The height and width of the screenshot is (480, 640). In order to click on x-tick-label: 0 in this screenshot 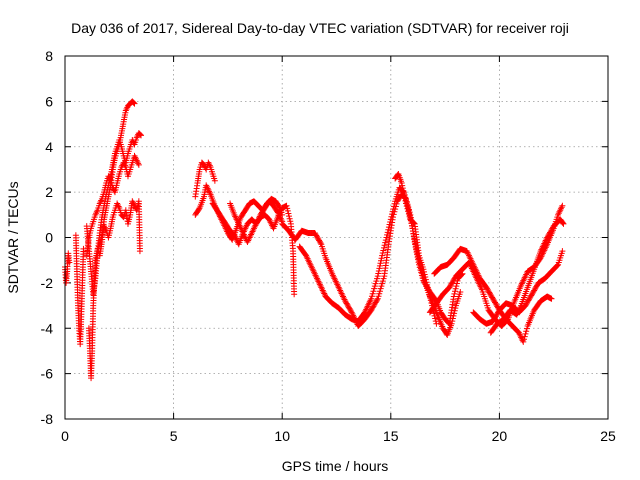, I will do `click(65, 436)`.